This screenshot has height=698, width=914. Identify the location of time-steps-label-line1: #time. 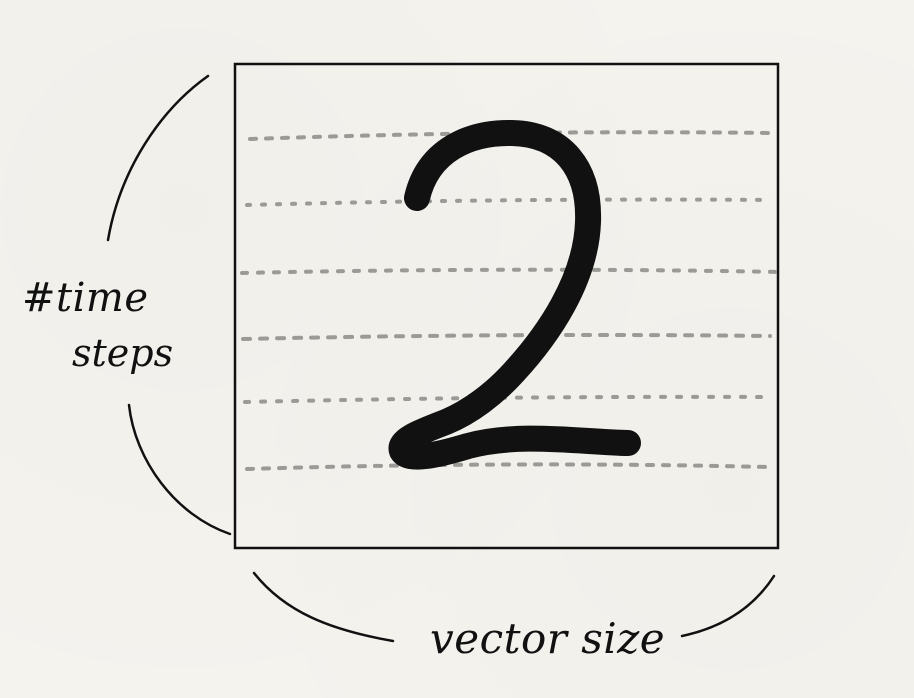
(85, 298).